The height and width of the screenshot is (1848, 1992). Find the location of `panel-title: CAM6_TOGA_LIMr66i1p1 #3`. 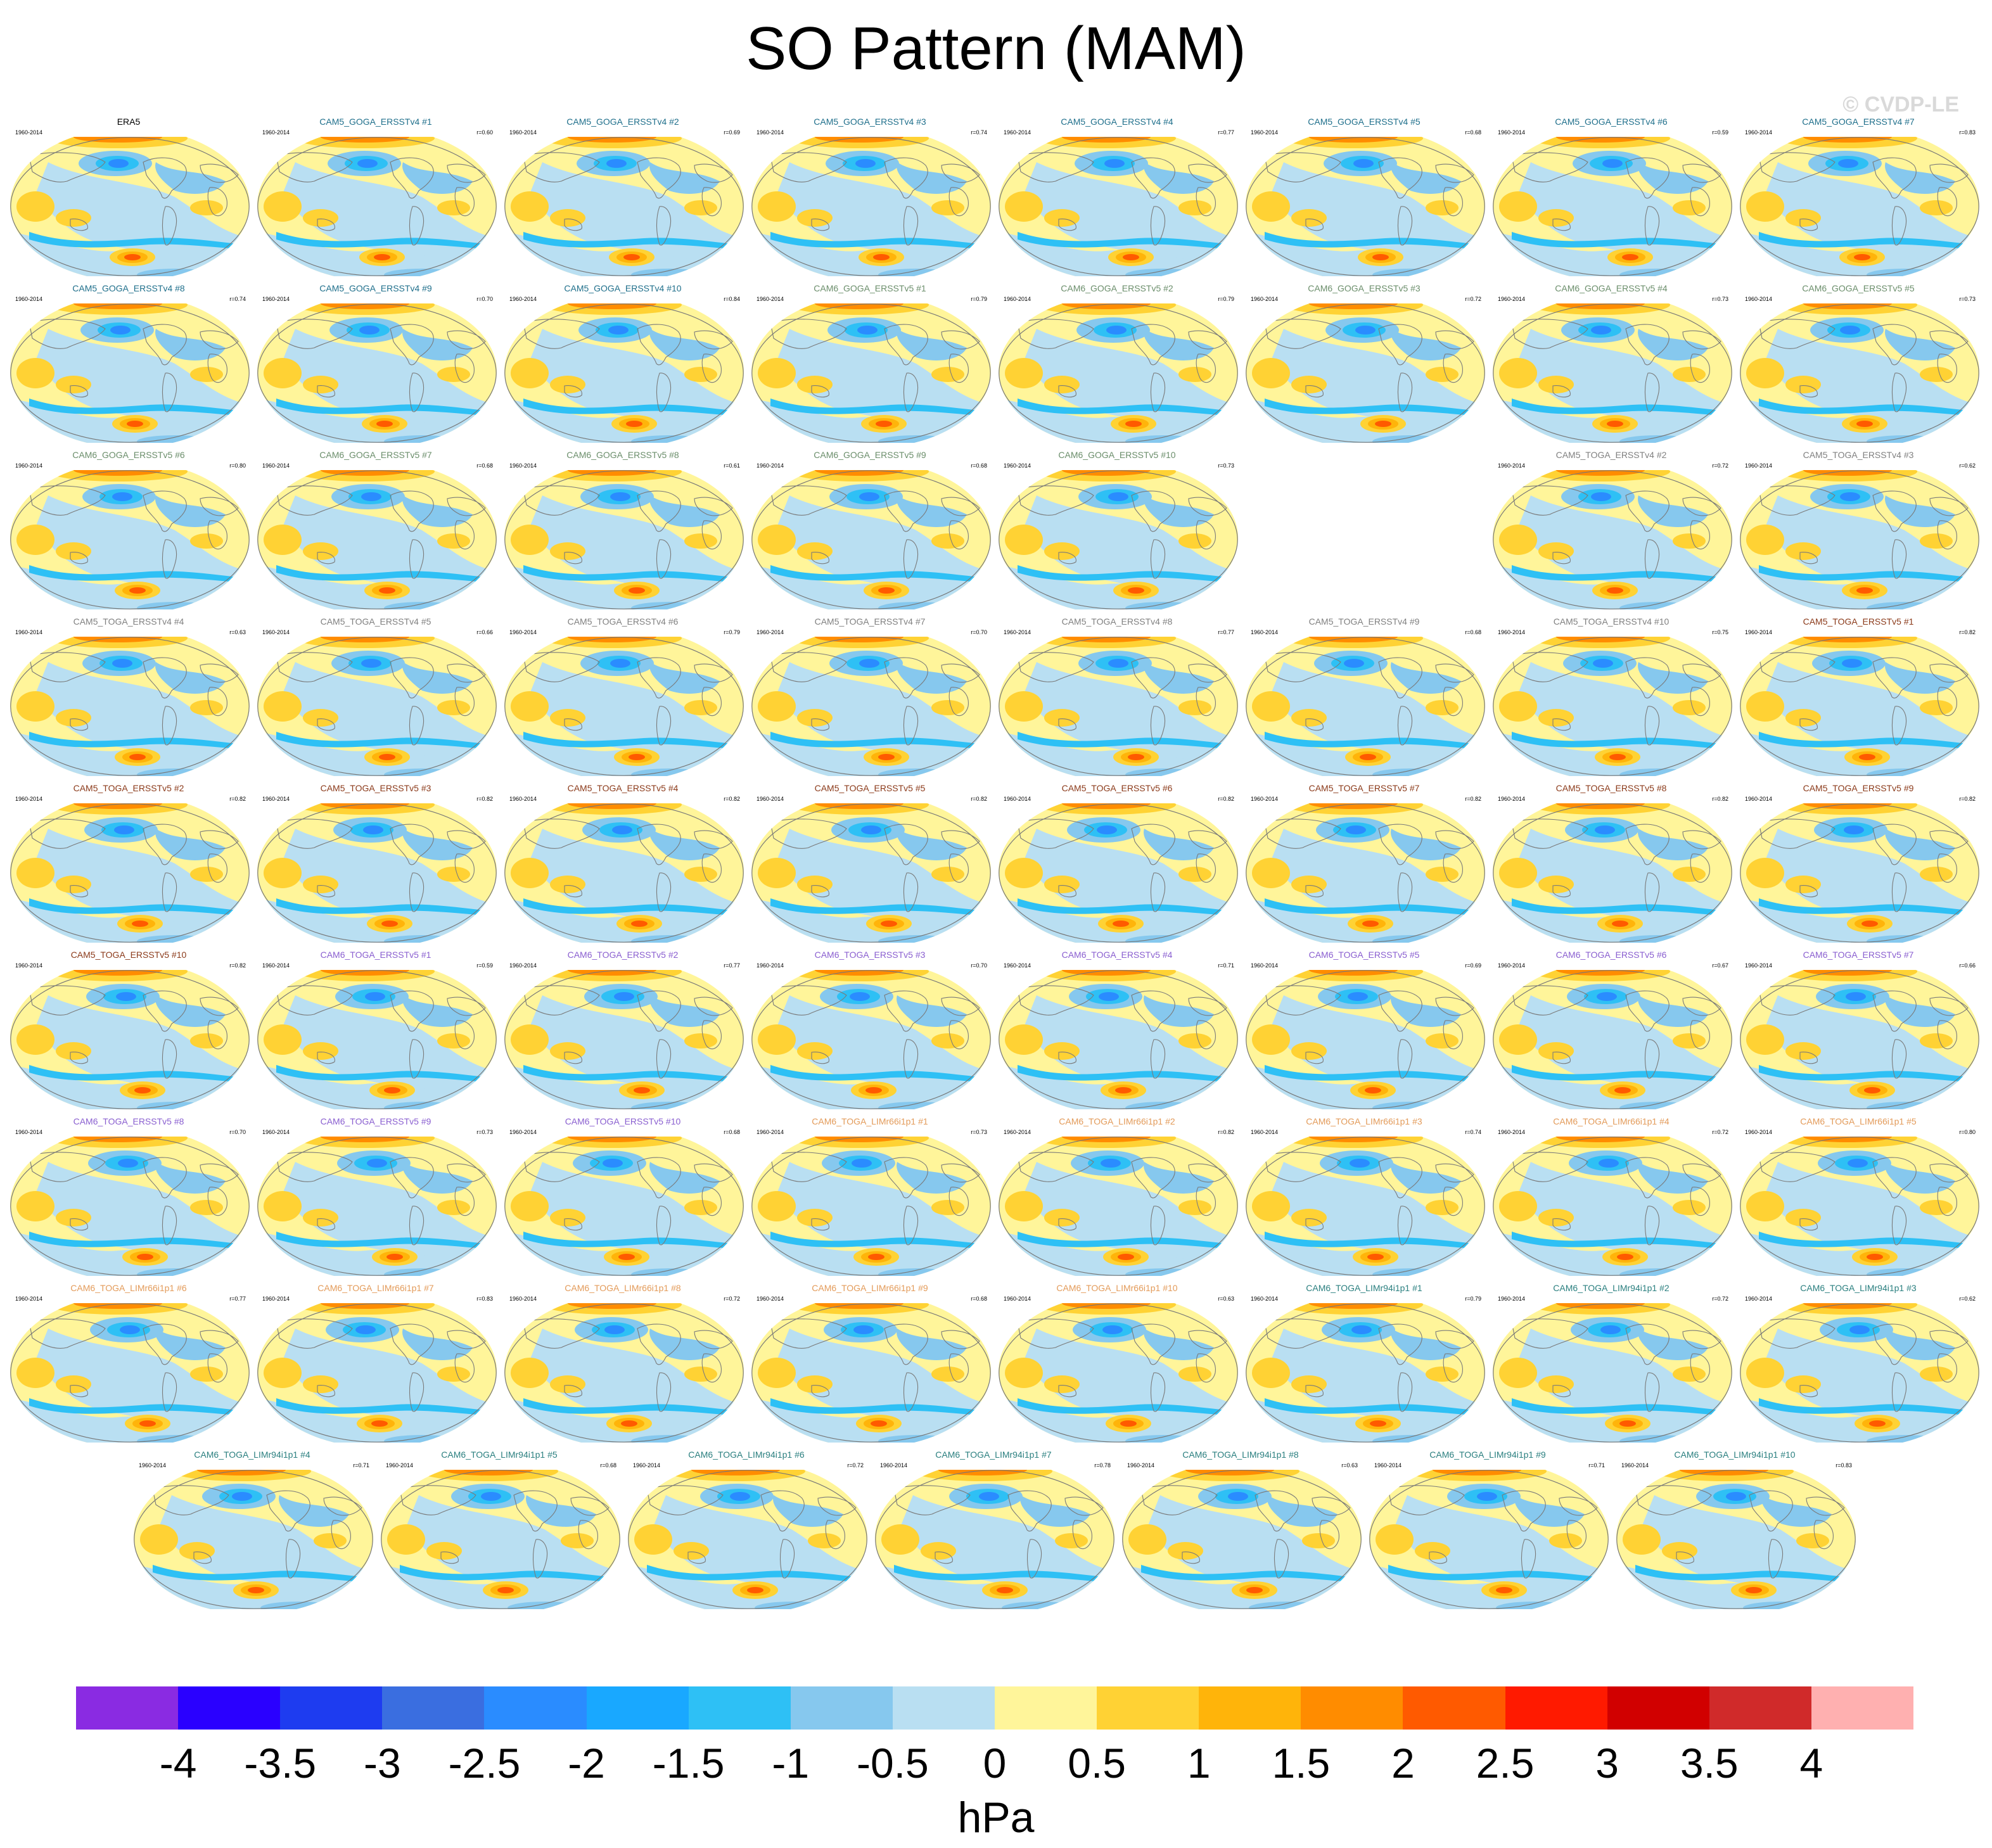

panel-title: CAM6_TOGA_LIMr66i1p1 #3 is located at coordinates (1364, 1121).